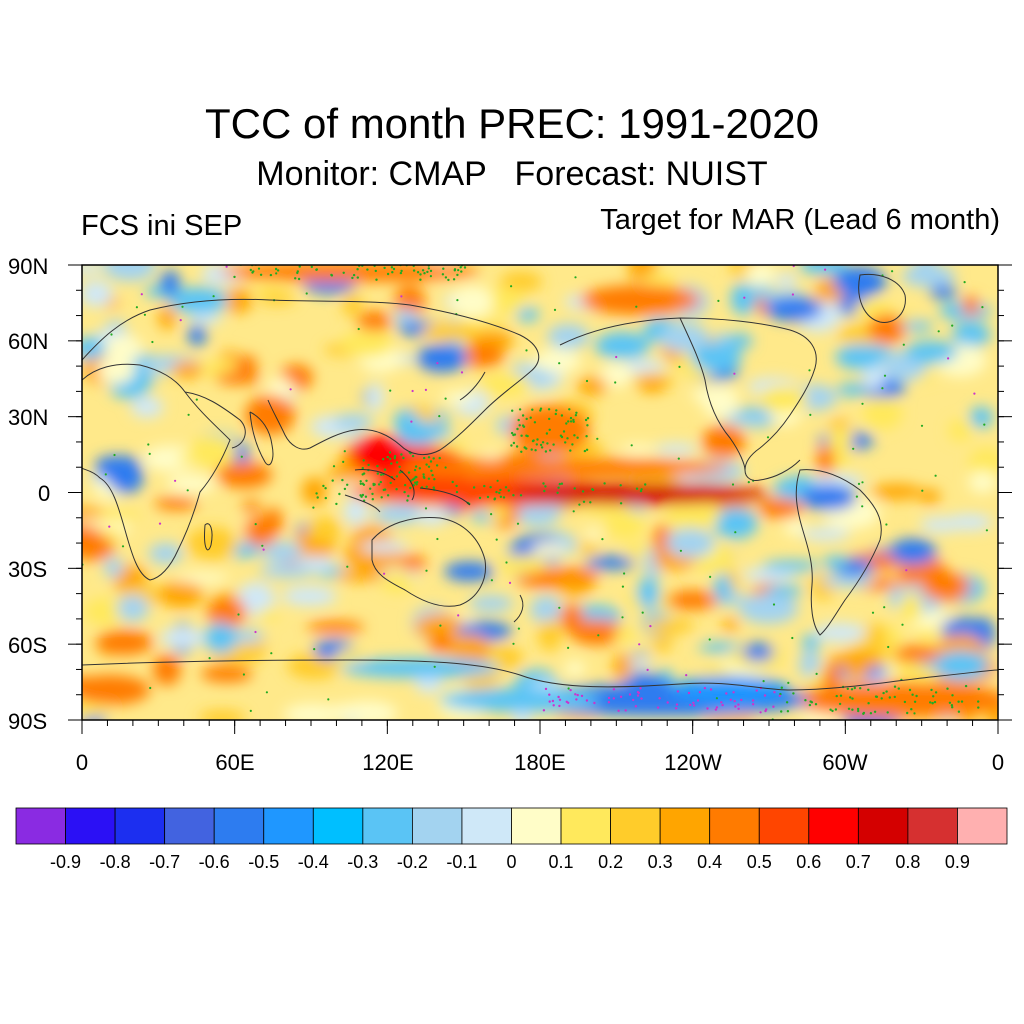  Describe the element at coordinates (908, 862) in the screenshot. I see `colorbar-tick-label: 0.8` at that location.